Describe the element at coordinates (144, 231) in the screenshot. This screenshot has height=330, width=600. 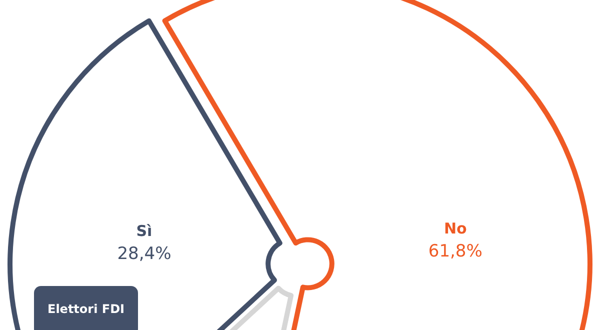
I see `slice-label: Sì` at that location.